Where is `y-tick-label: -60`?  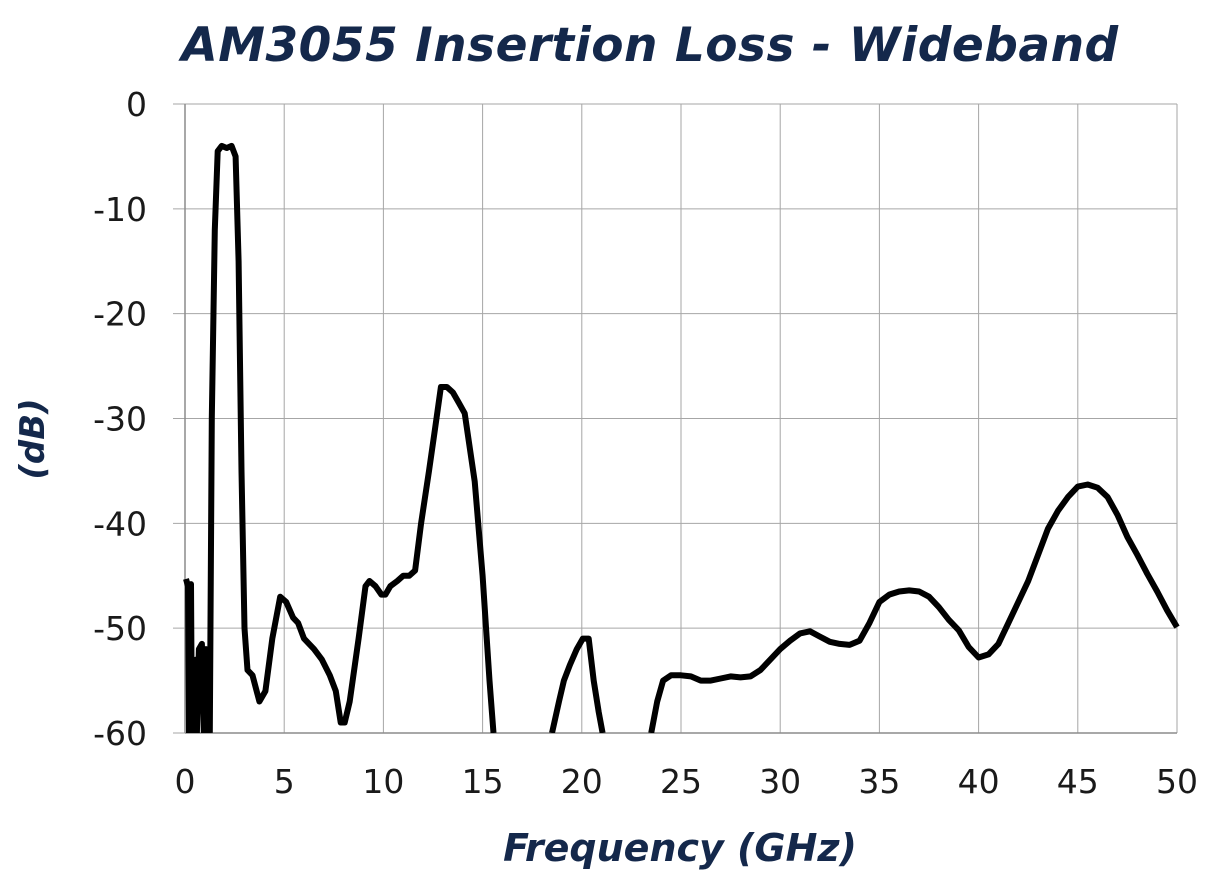 y-tick-label: -60 is located at coordinates (120, 733).